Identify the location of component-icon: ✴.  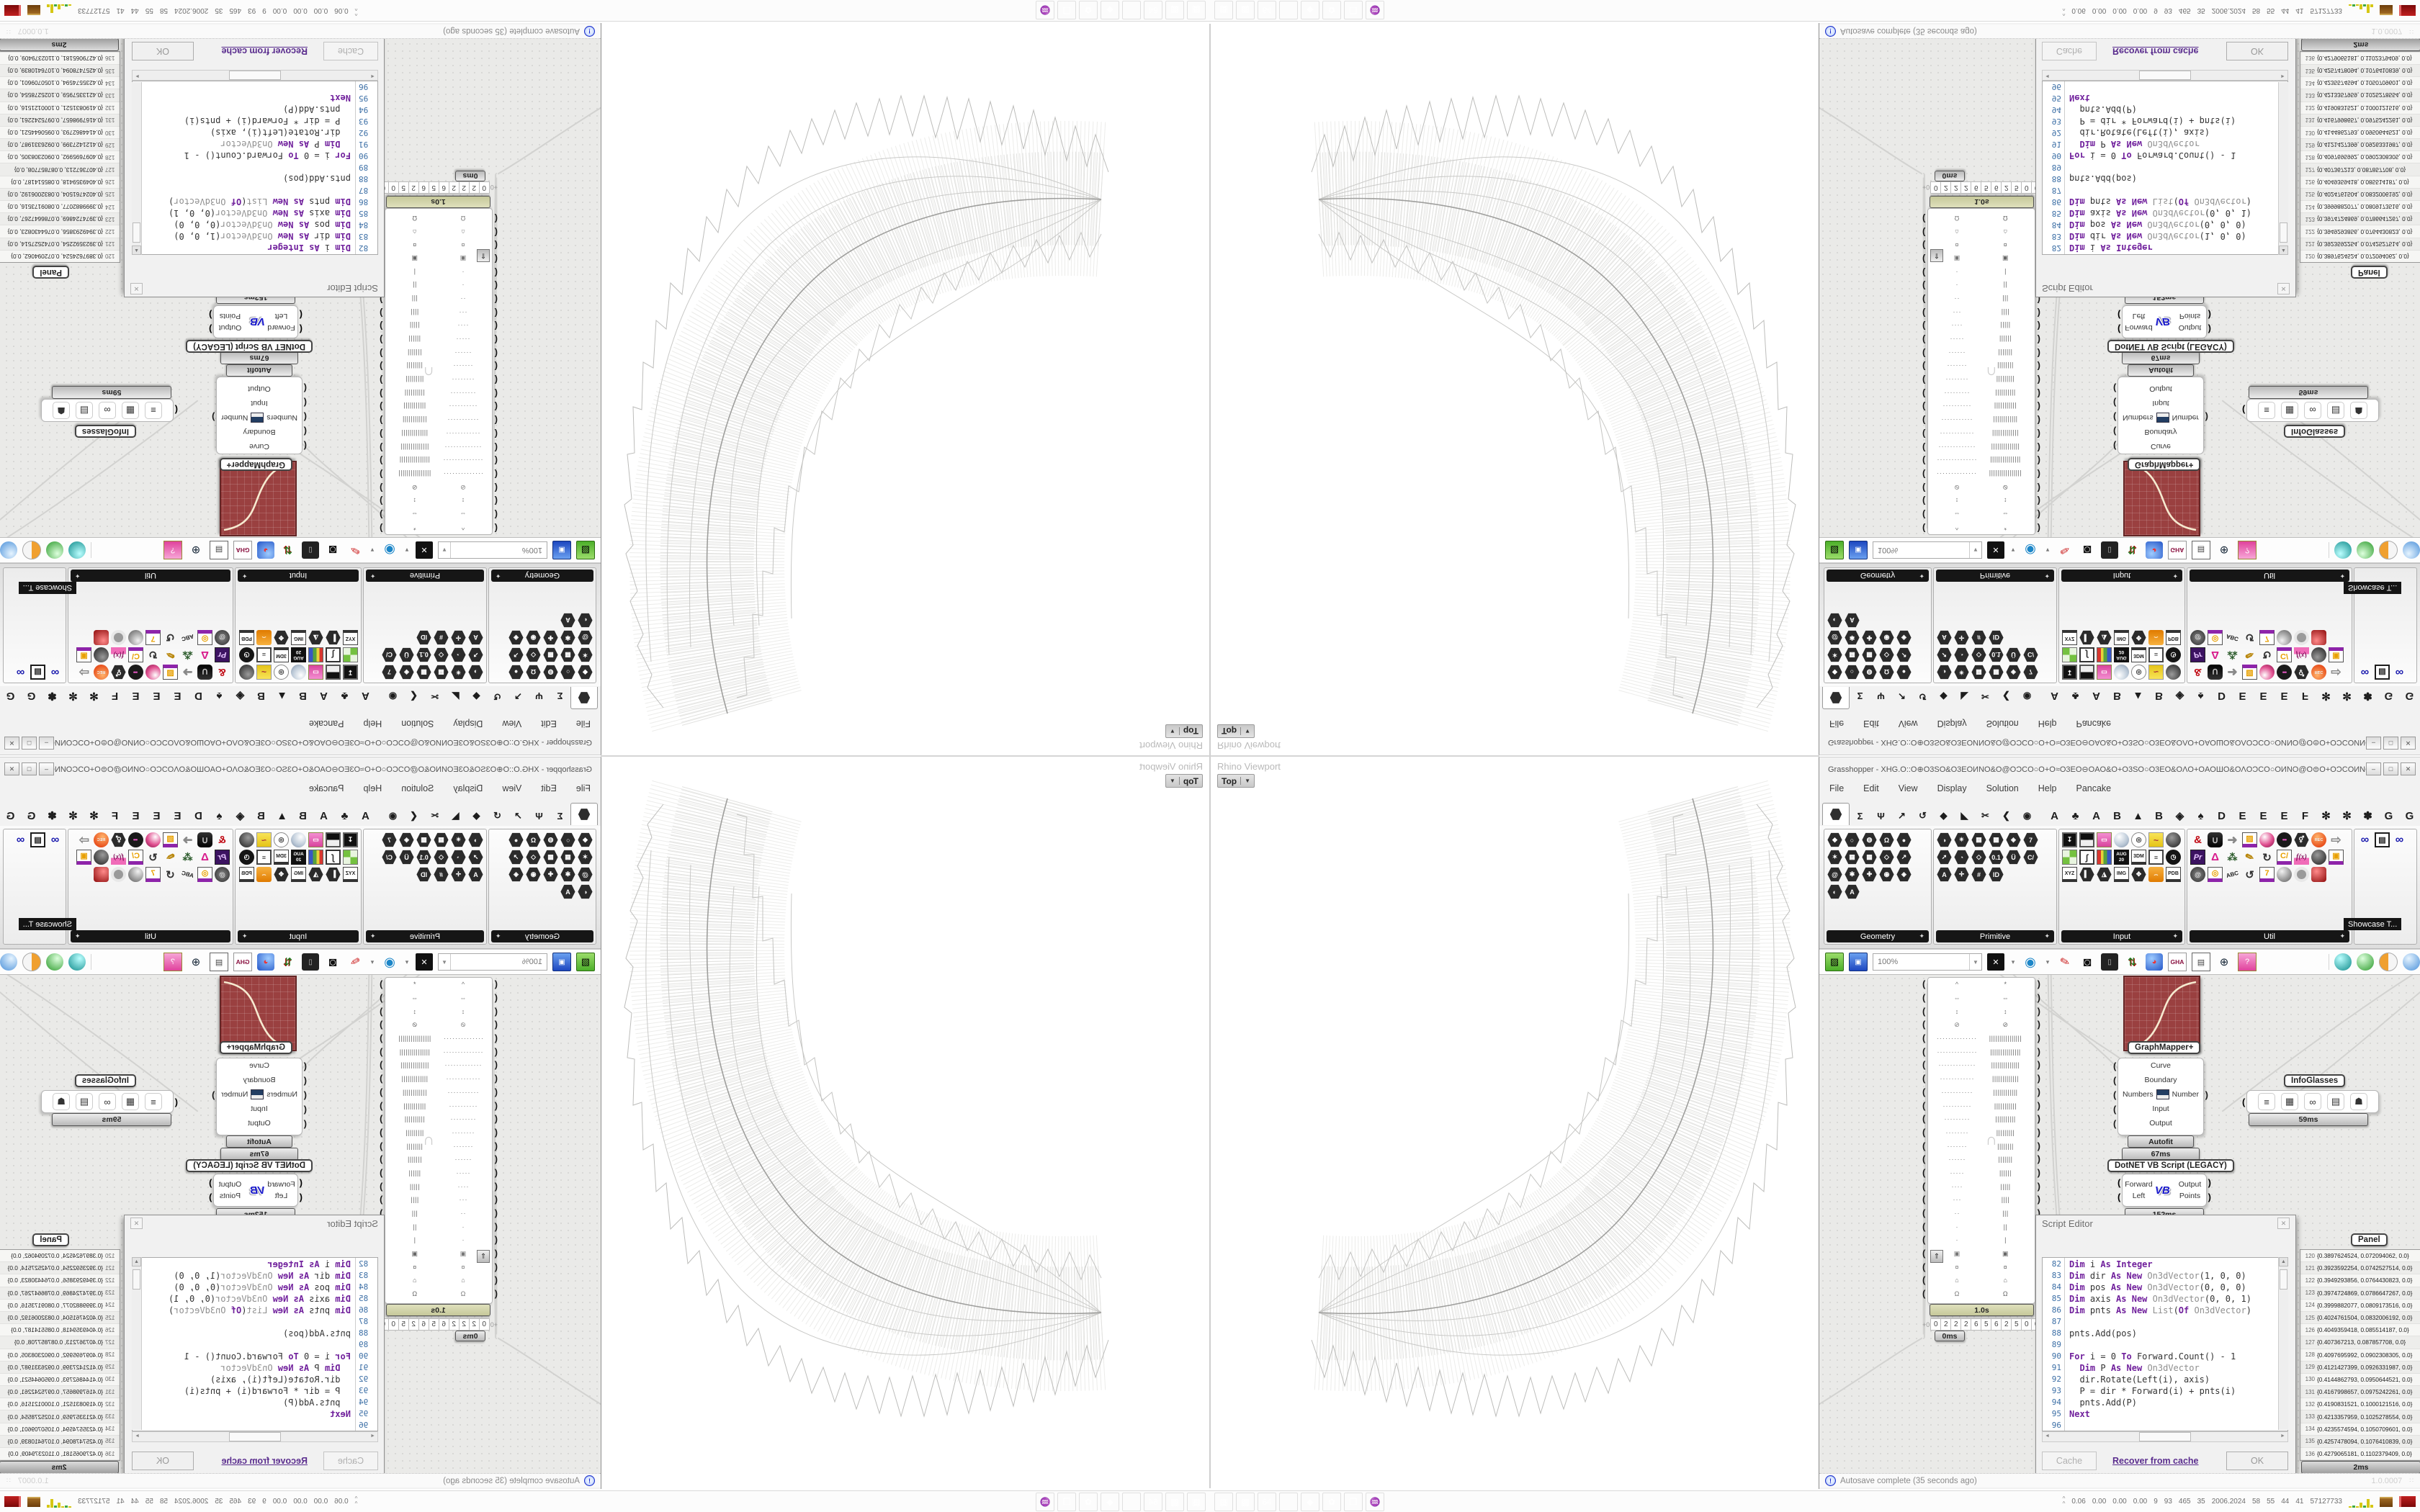
(458, 672).